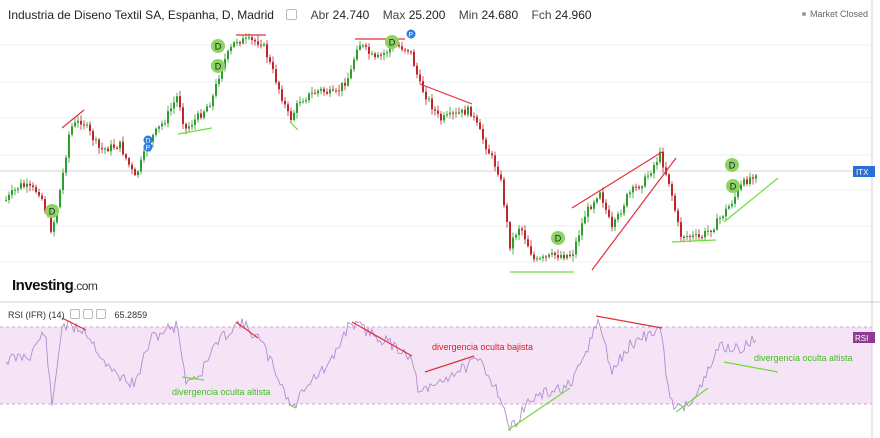  What do you see at coordinates (101, 314) in the screenshot?
I see `close-icon` at bounding box center [101, 314].